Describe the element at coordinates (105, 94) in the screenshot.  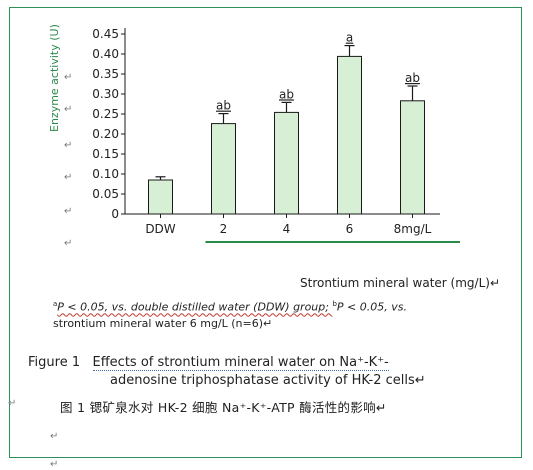
I see `y-tick-label: 0.30` at that location.